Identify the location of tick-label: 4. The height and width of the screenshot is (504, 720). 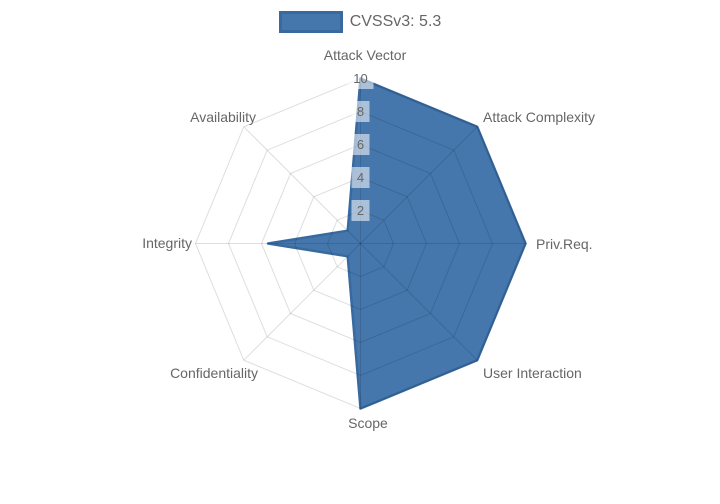
(360, 177).